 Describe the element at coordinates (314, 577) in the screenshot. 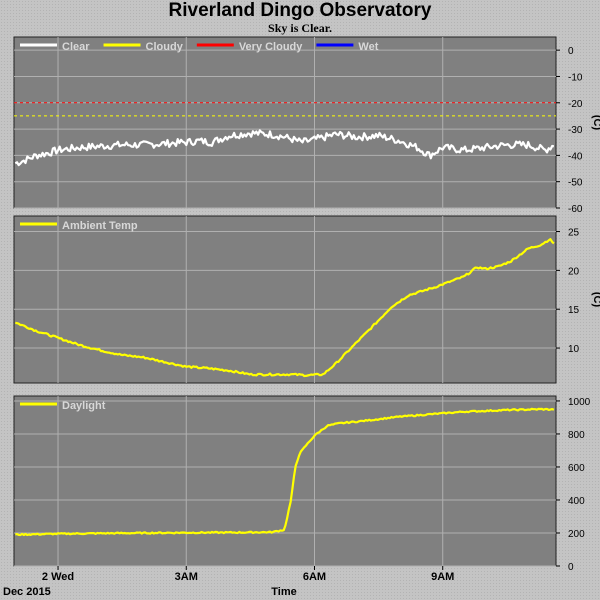

I see `x-tick-label: 6AM` at that location.